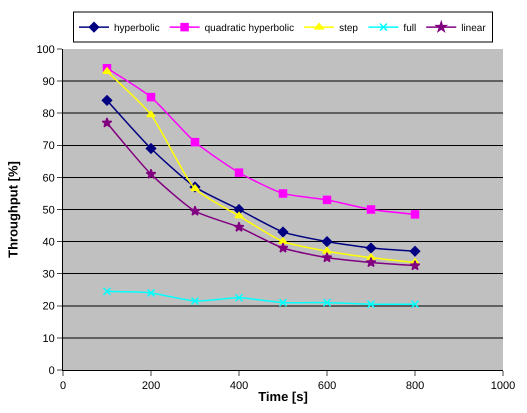 Image resolution: width=527 pixels, height=413 pixels. Describe the element at coordinates (48, 146) in the screenshot. I see `y-tick-label: 70` at that location.